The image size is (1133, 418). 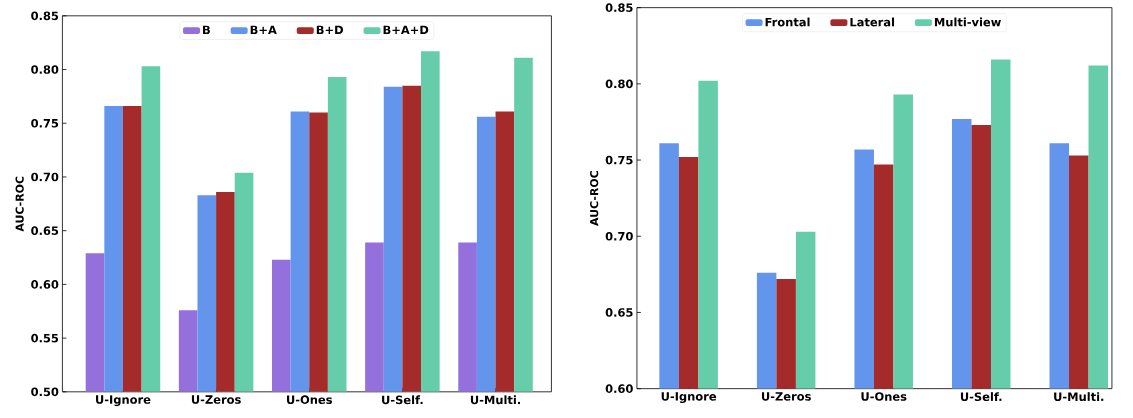 I want to click on legend-label: Multi-view, so click(x=967, y=22).